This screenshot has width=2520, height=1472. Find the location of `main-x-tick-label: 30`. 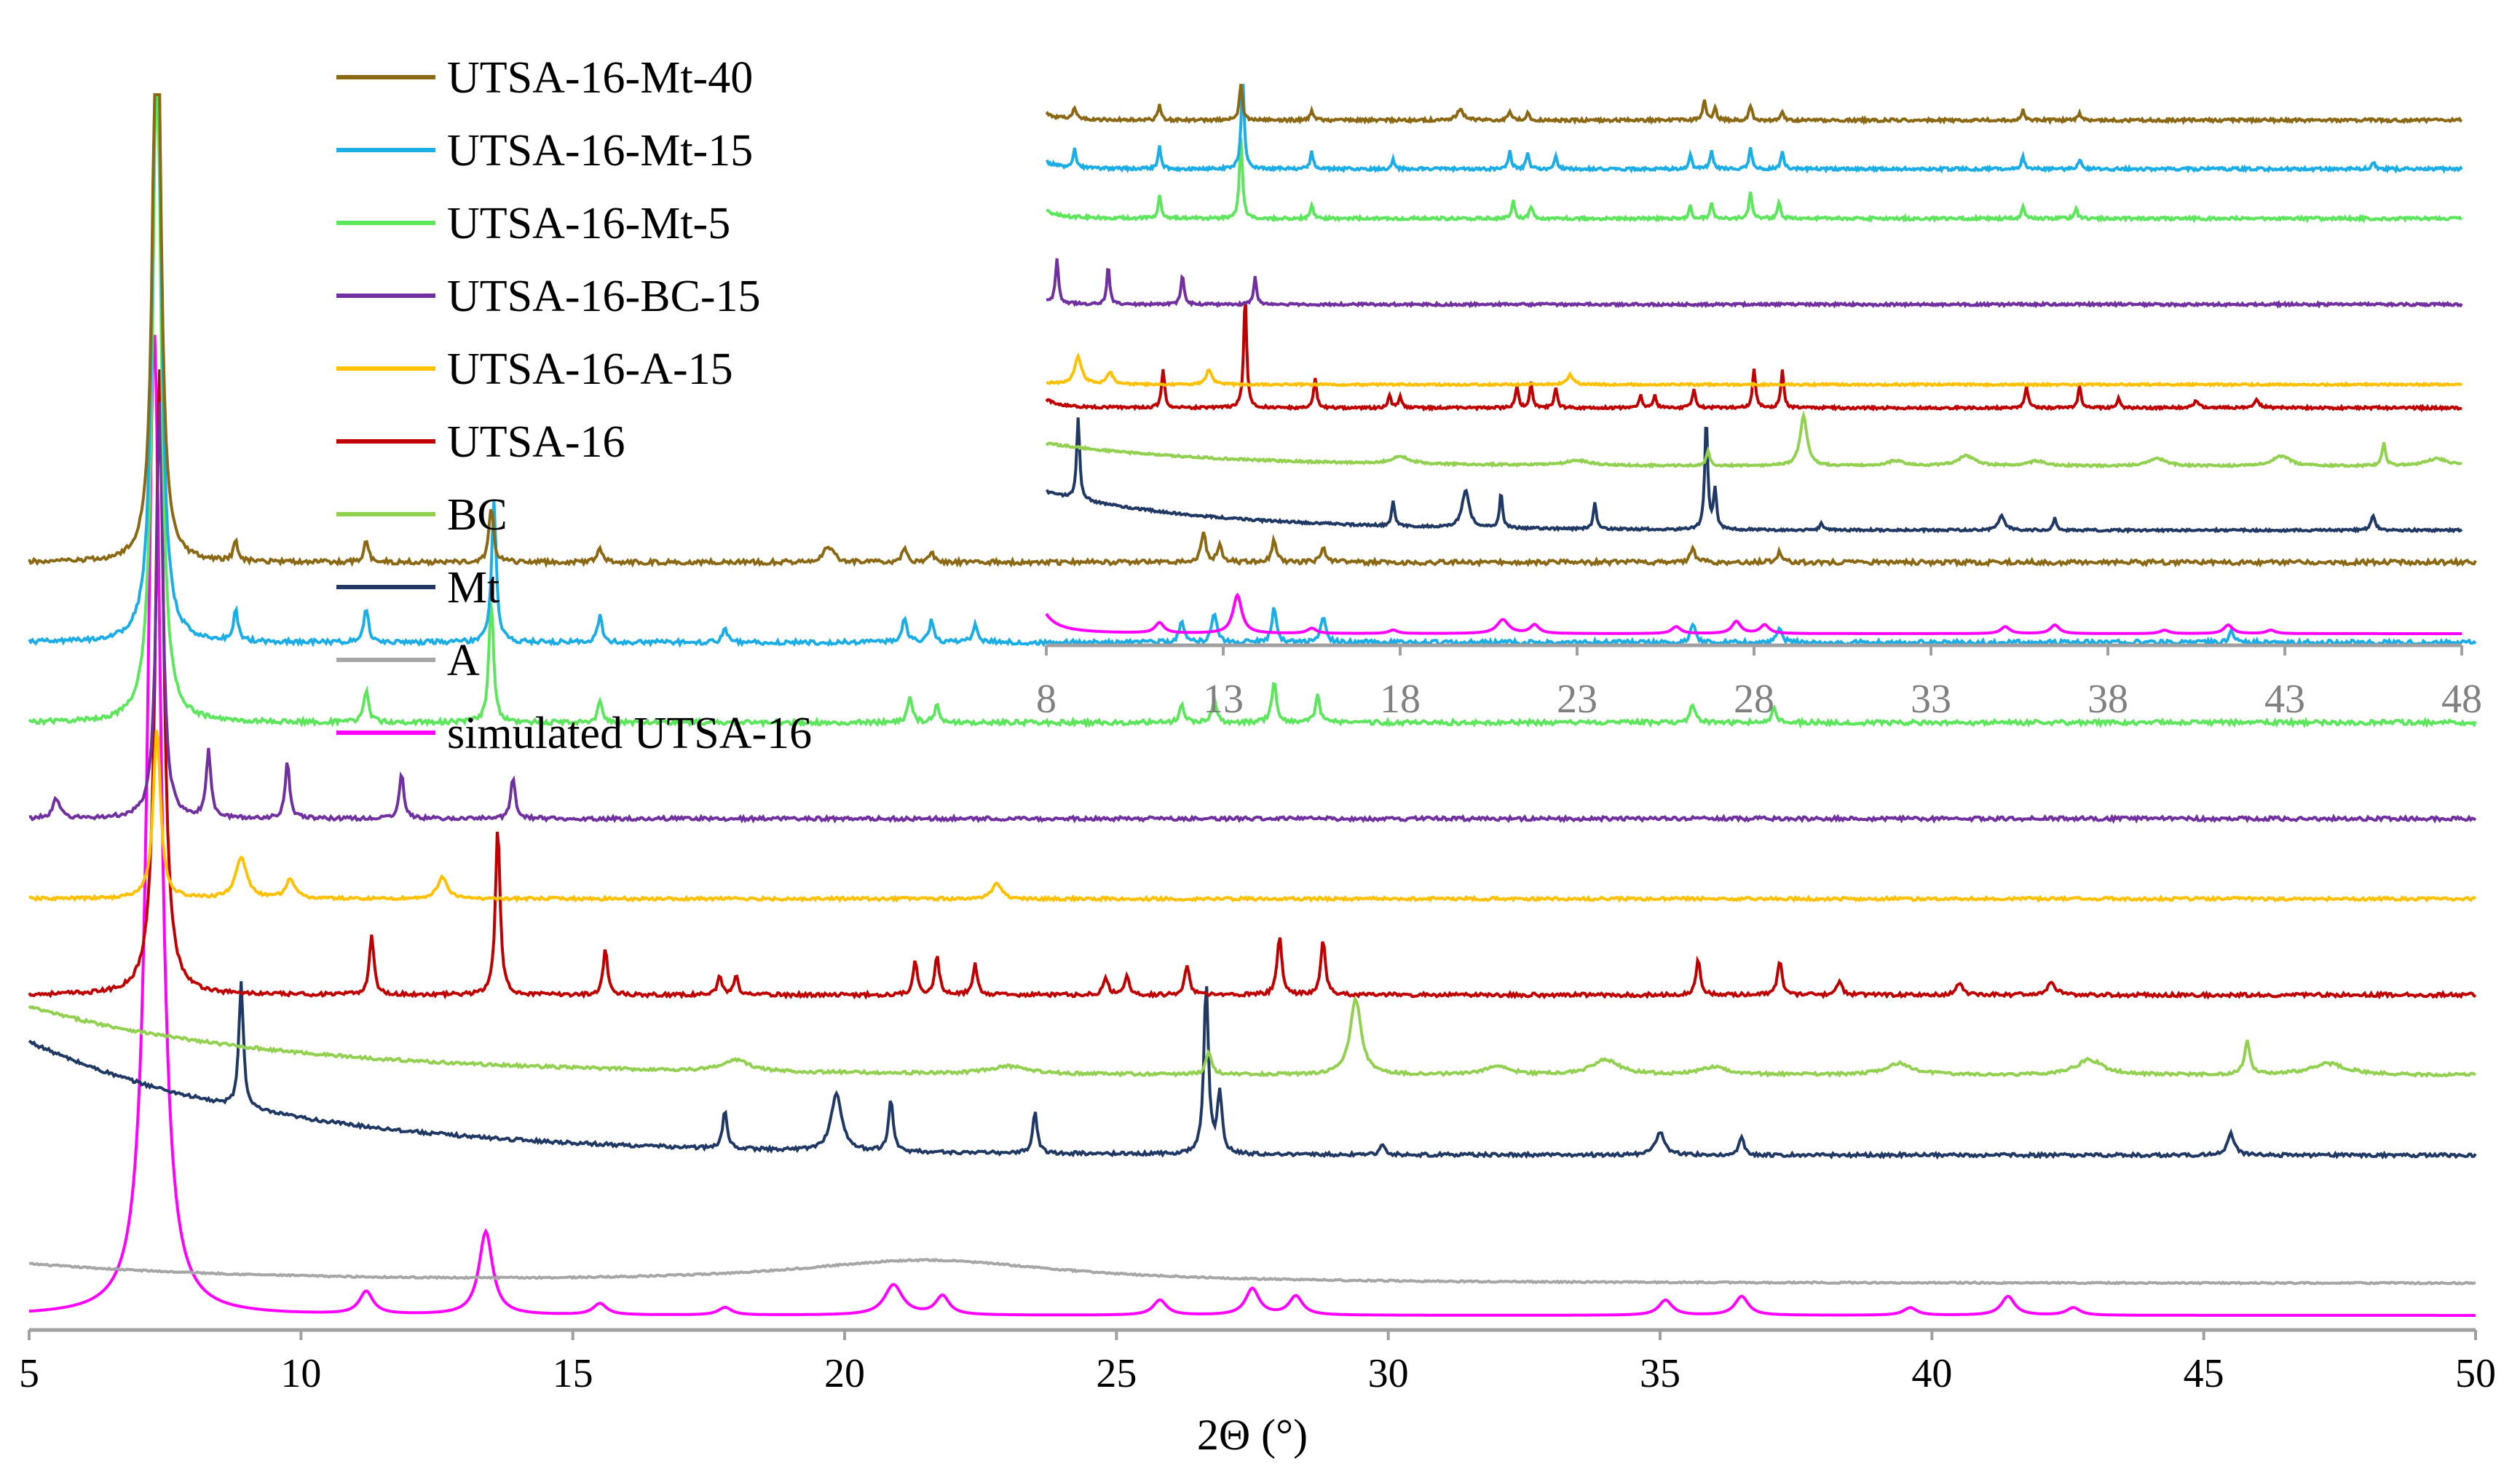

main-x-tick-label: 30 is located at coordinates (1388, 1373).